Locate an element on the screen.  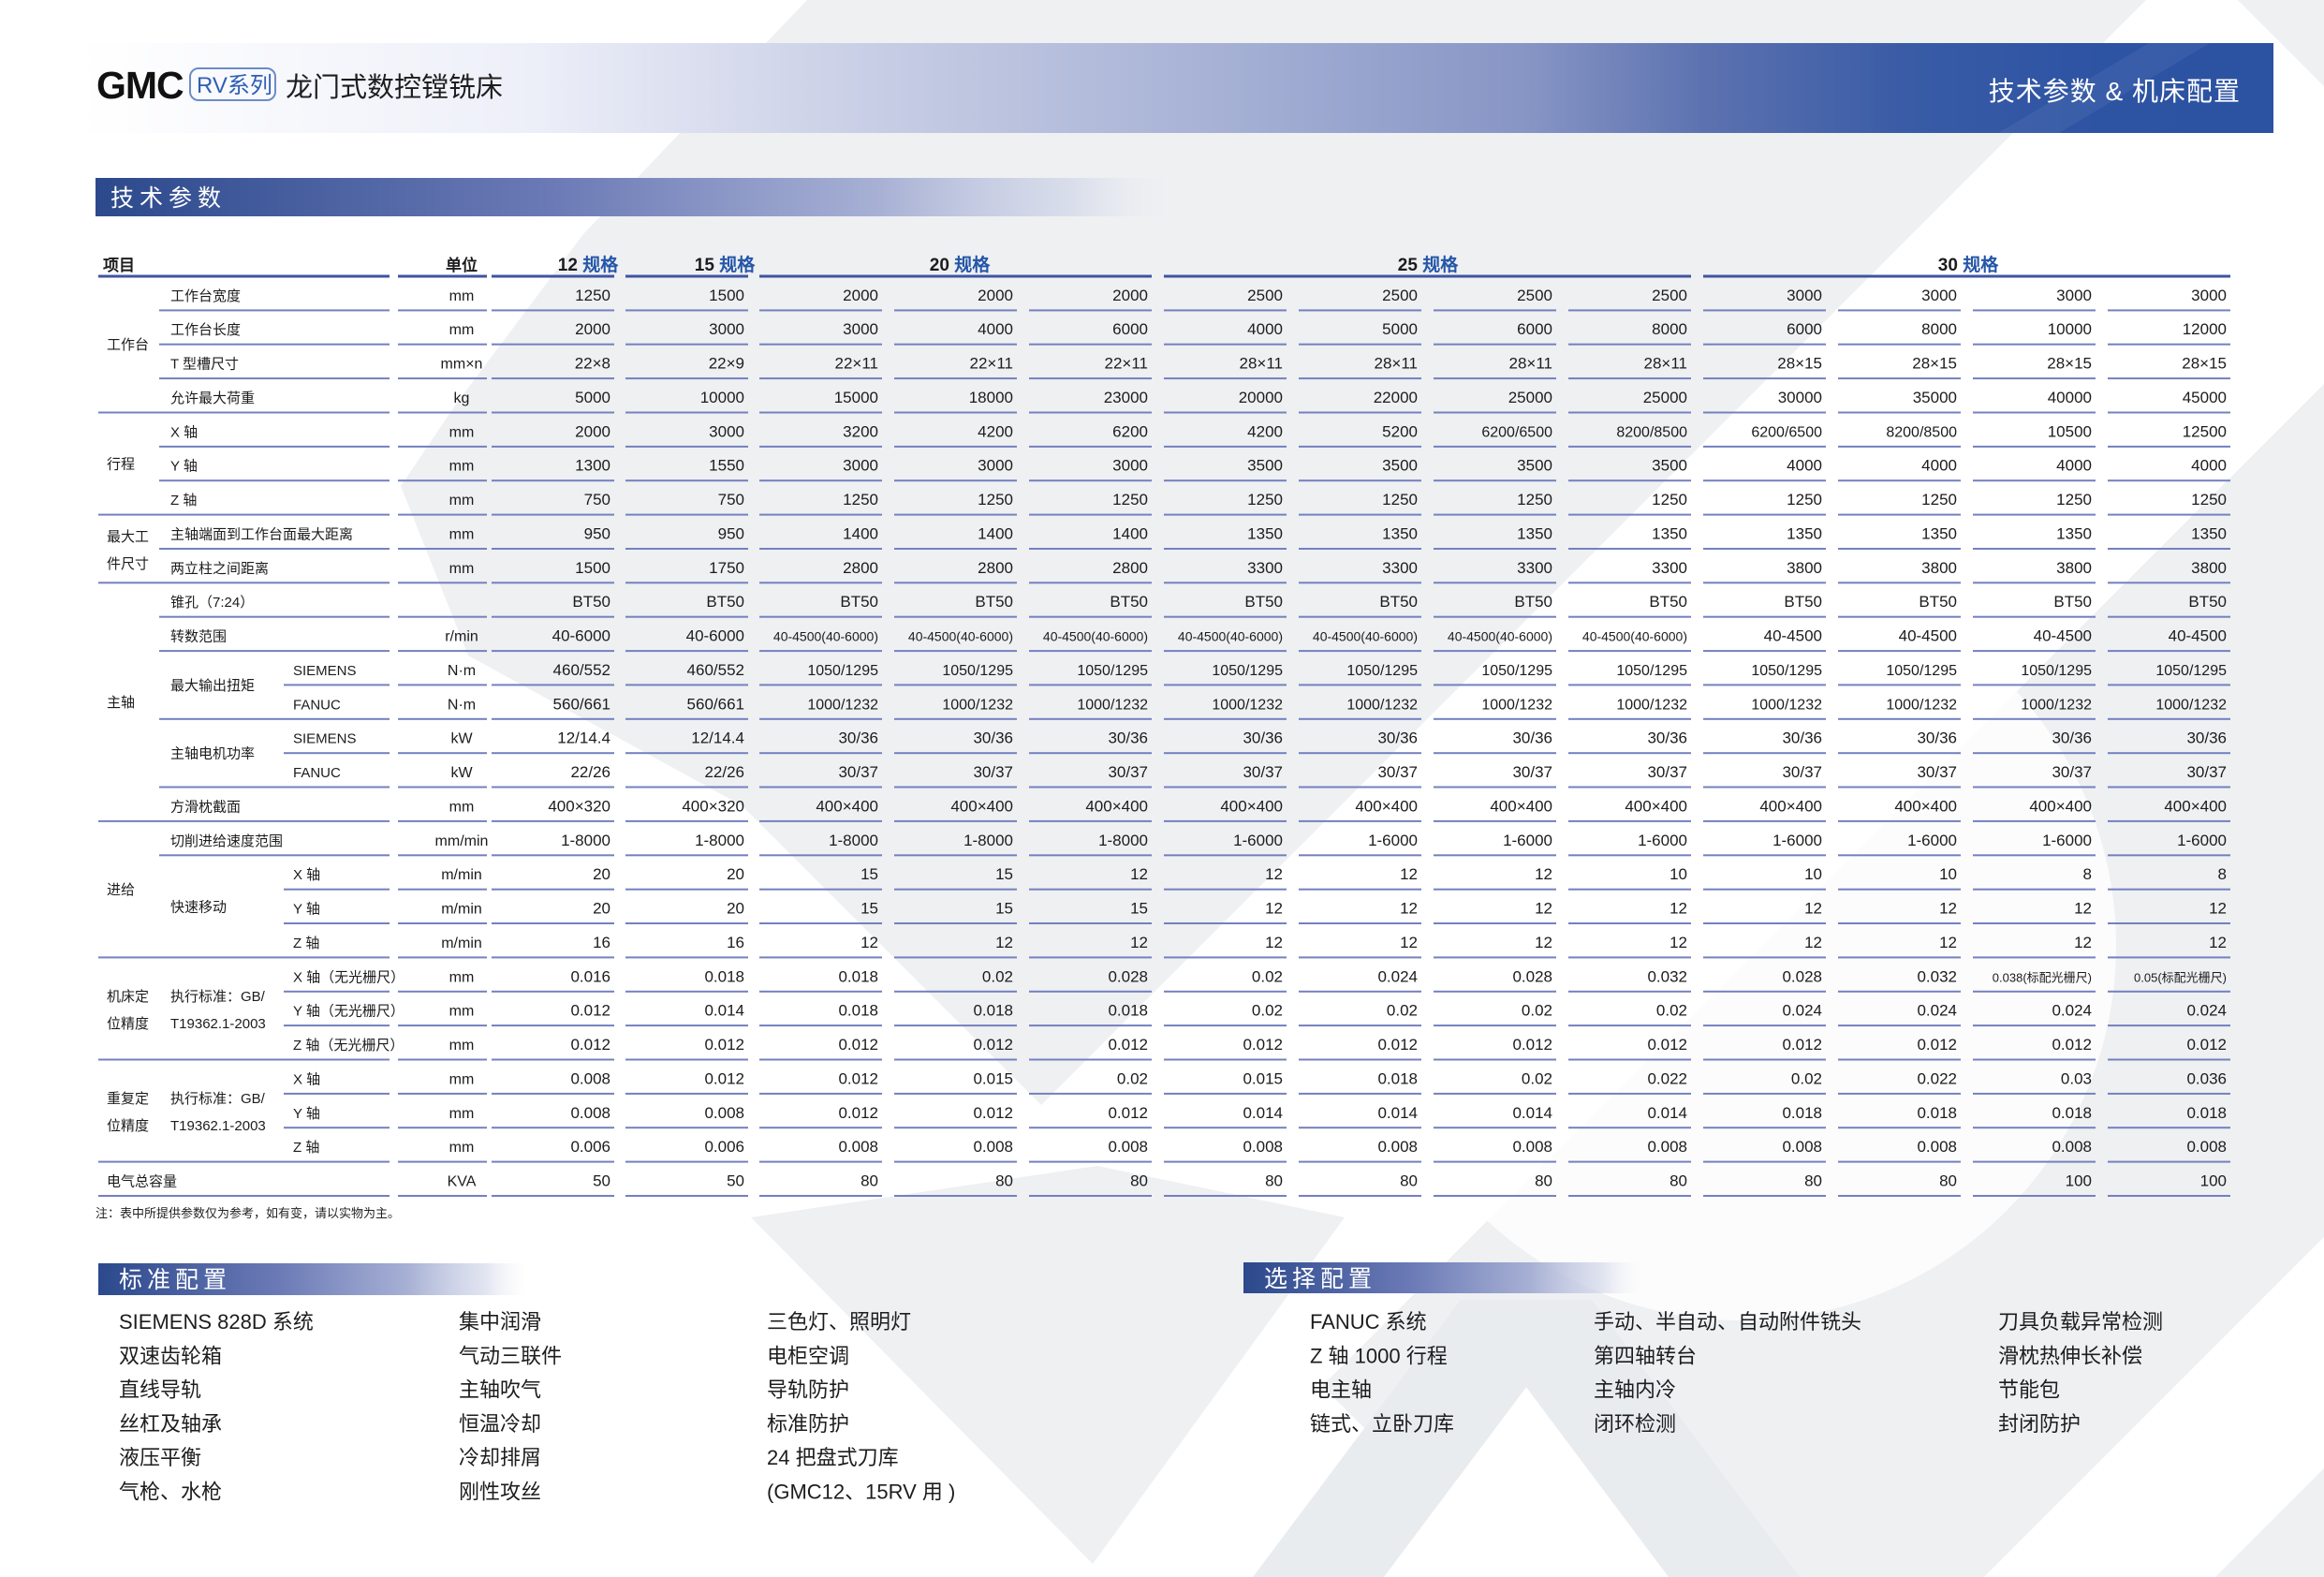
svg-text: 双速齿轮箱 is located at coordinates (170, 1355).